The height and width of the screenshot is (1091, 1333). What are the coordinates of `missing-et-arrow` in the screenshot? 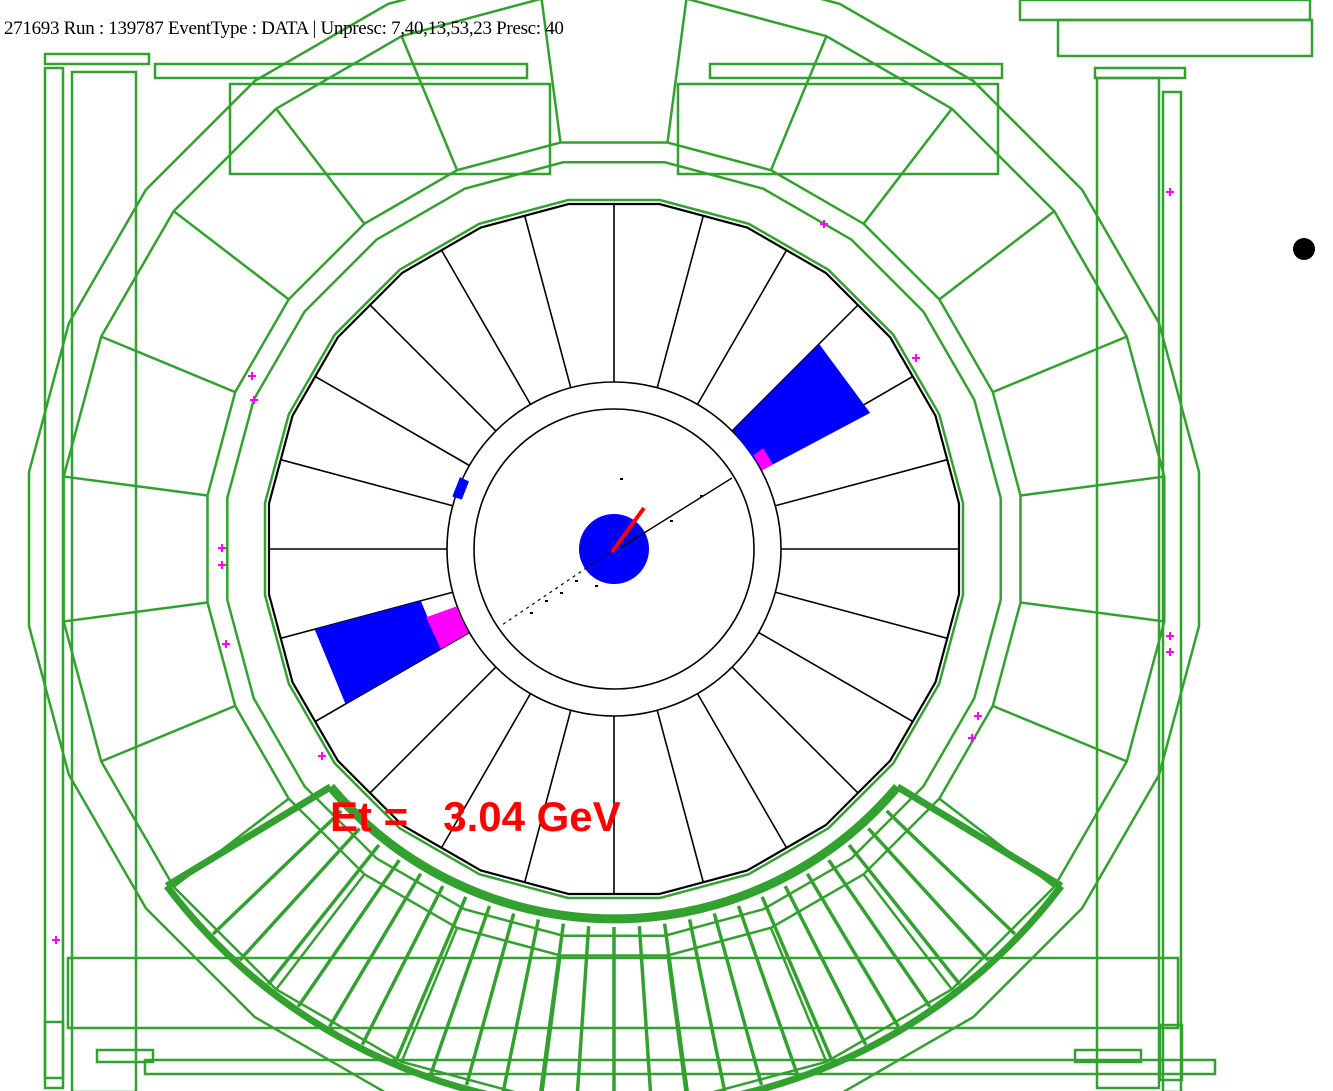 It's located at (628, 530).